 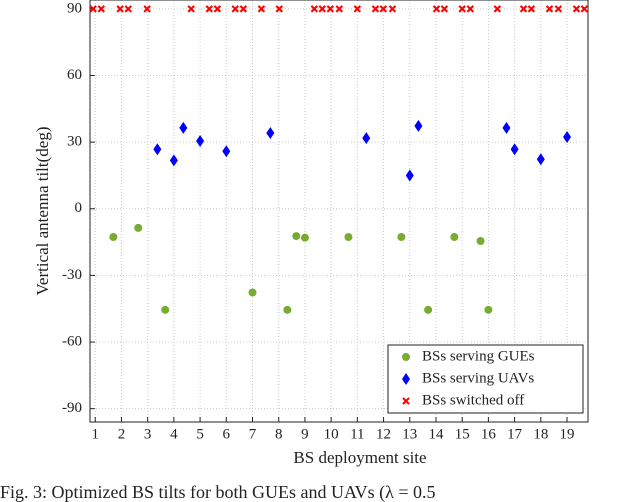 I want to click on x-tick-label: 2, so click(x=122, y=434).